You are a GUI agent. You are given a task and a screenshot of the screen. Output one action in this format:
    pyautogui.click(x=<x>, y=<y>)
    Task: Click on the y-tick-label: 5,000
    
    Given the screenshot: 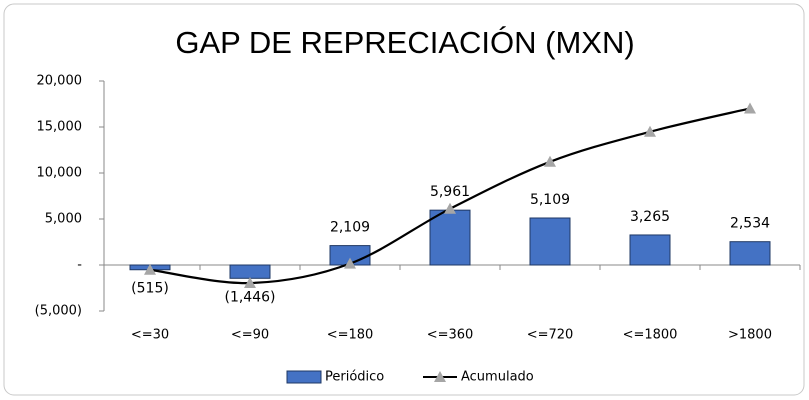 What is the action you would take?
    pyautogui.click(x=63, y=219)
    